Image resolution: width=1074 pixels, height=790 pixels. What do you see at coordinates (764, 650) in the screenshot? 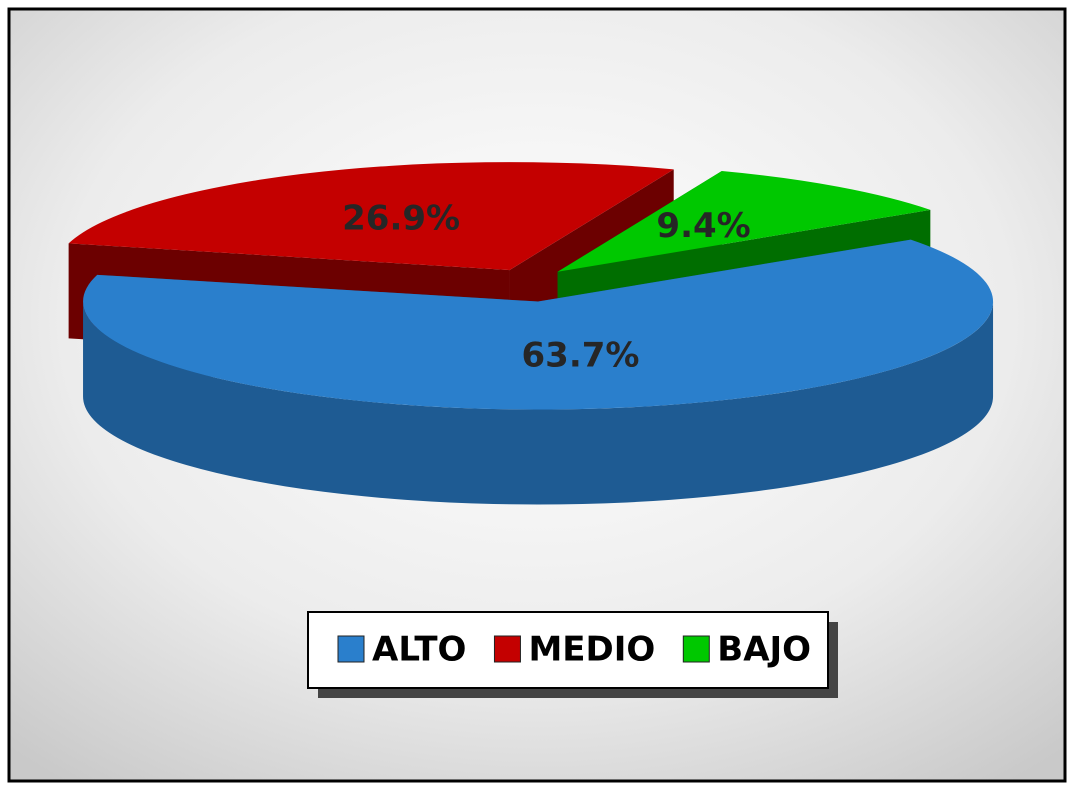
I see `legend-label: BAJO` at bounding box center [764, 650].